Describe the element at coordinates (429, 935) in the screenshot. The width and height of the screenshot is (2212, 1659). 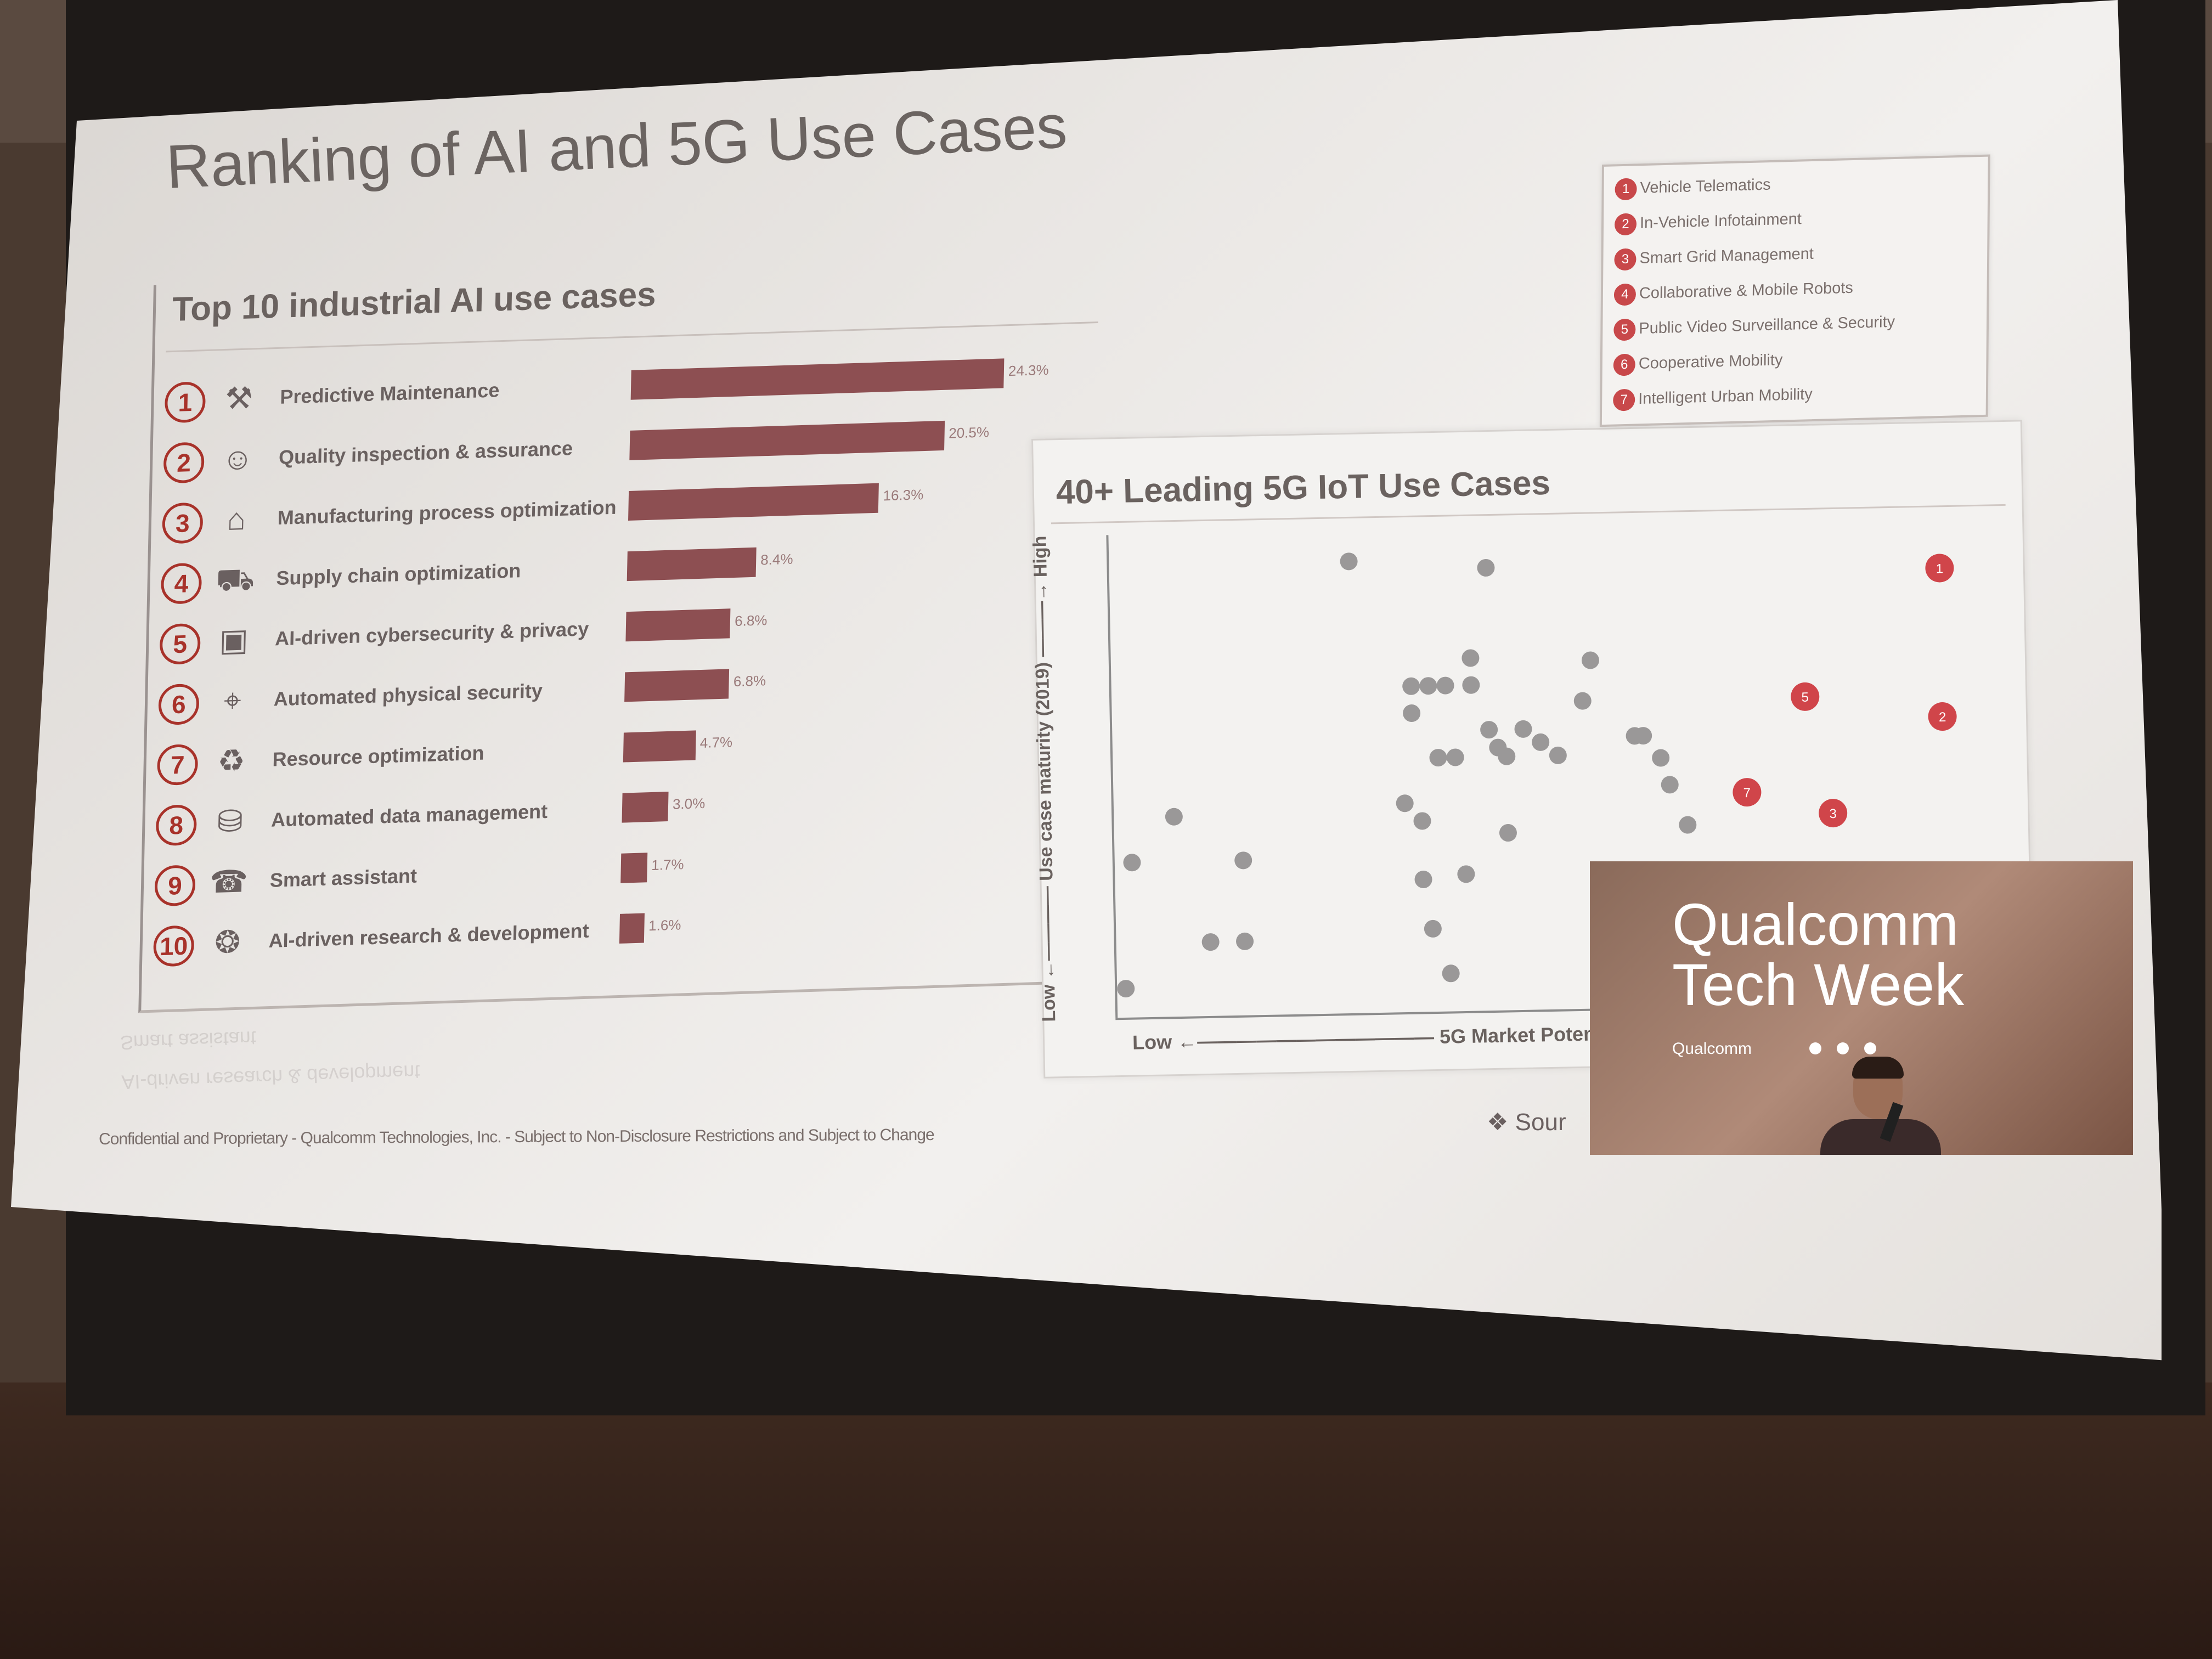
I see `bar-label: AI-driven research & development` at that location.